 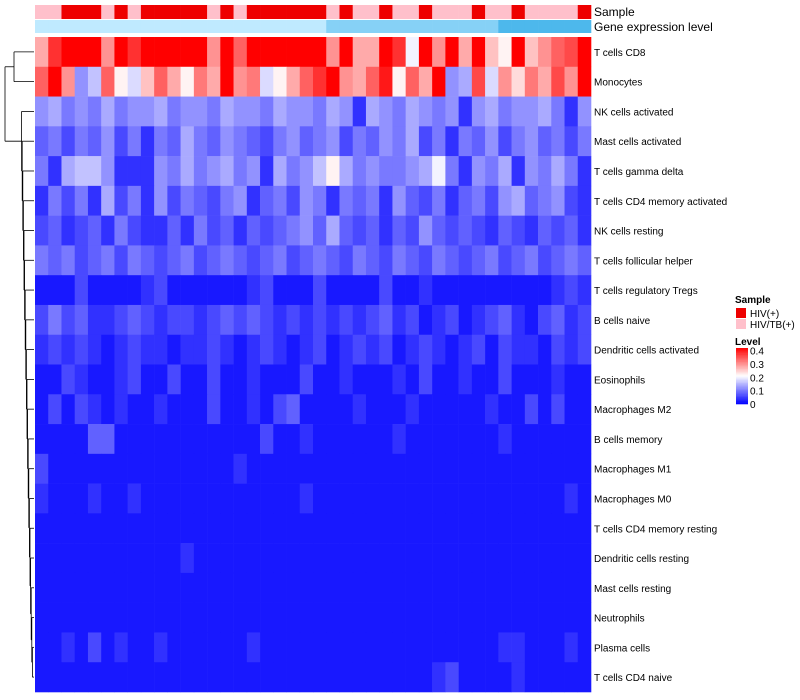 I want to click on sample-track-cell, so click(x=306, y=12).